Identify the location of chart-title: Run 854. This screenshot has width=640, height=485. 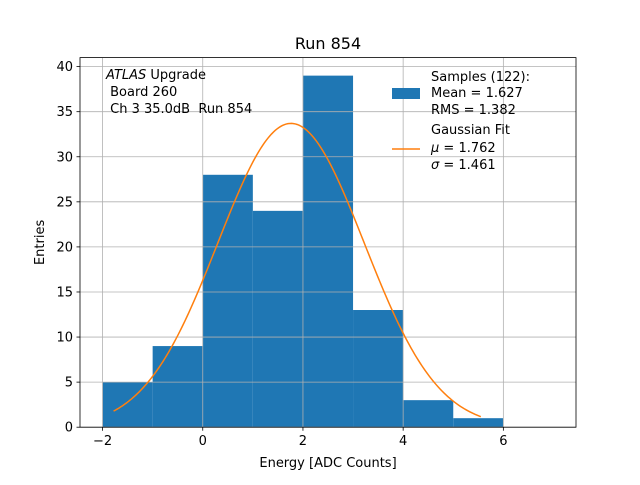
(328, 43).